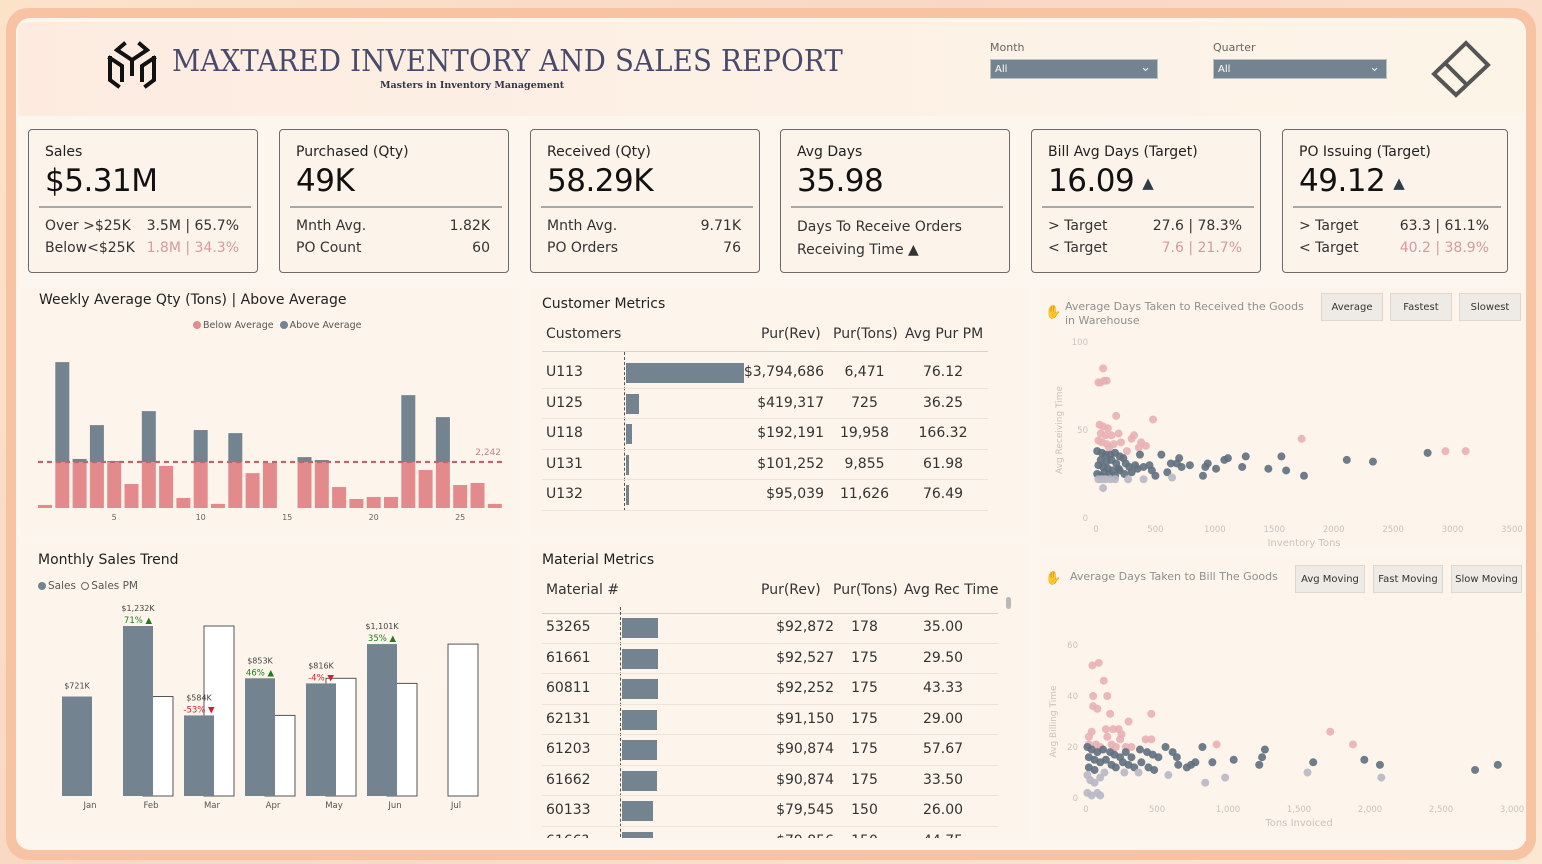 This screenshot has height=864, width=1542. Describe the element at coordinates (765, 404) in the screenshot. I see `table-row: U125 $419,317 725 36.25` at that location.